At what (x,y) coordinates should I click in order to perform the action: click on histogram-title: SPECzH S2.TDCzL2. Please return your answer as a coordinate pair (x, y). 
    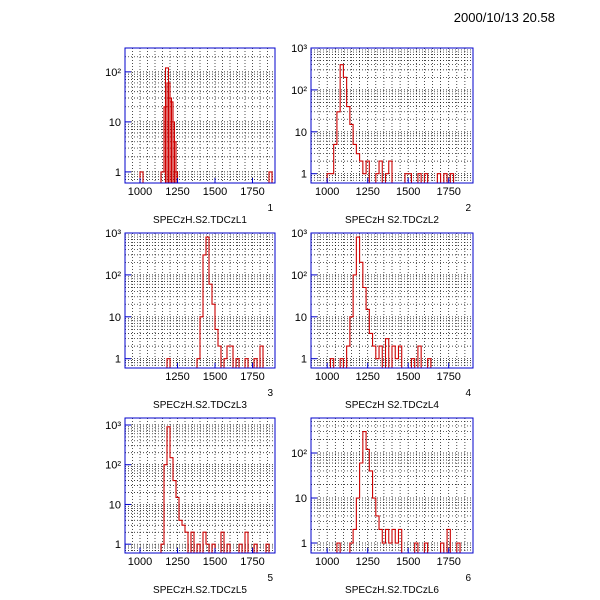
    Looking at the image, I should click on (392, 220).